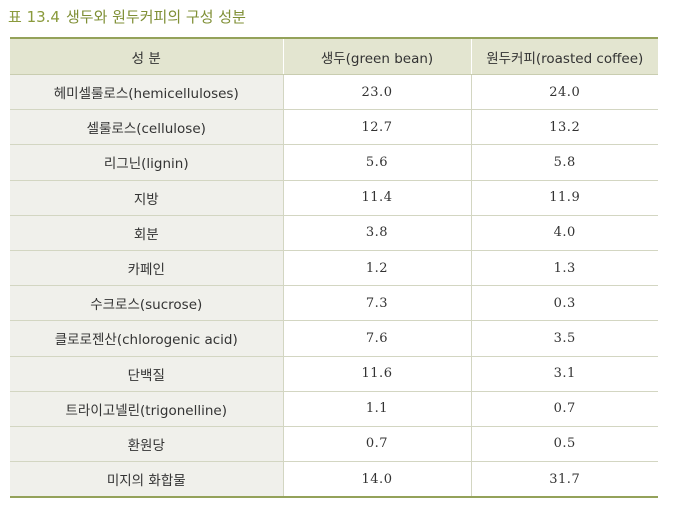 Image resolution: width=675 pixels, height=513 pixels. Describe the element at coordinates (376, 444) in the screenshot. I see `green-bean-value: 0.7` at that location.